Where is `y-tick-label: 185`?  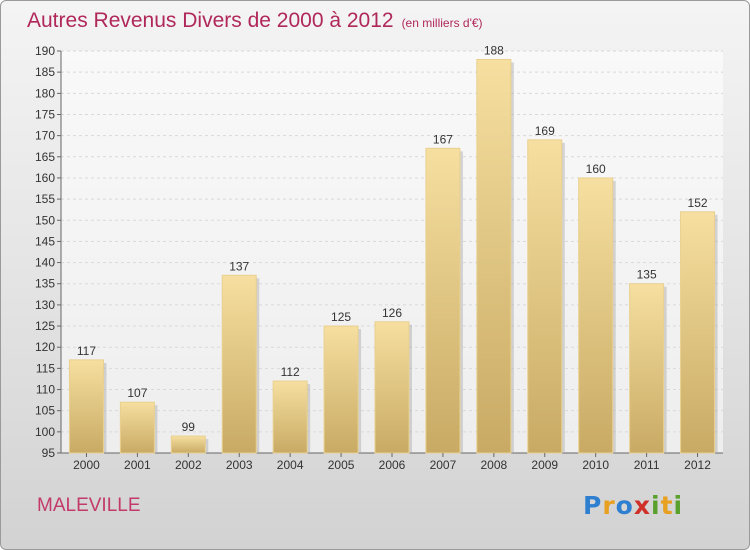
y-tick-label: 185 is located at coordinates (45, 72).